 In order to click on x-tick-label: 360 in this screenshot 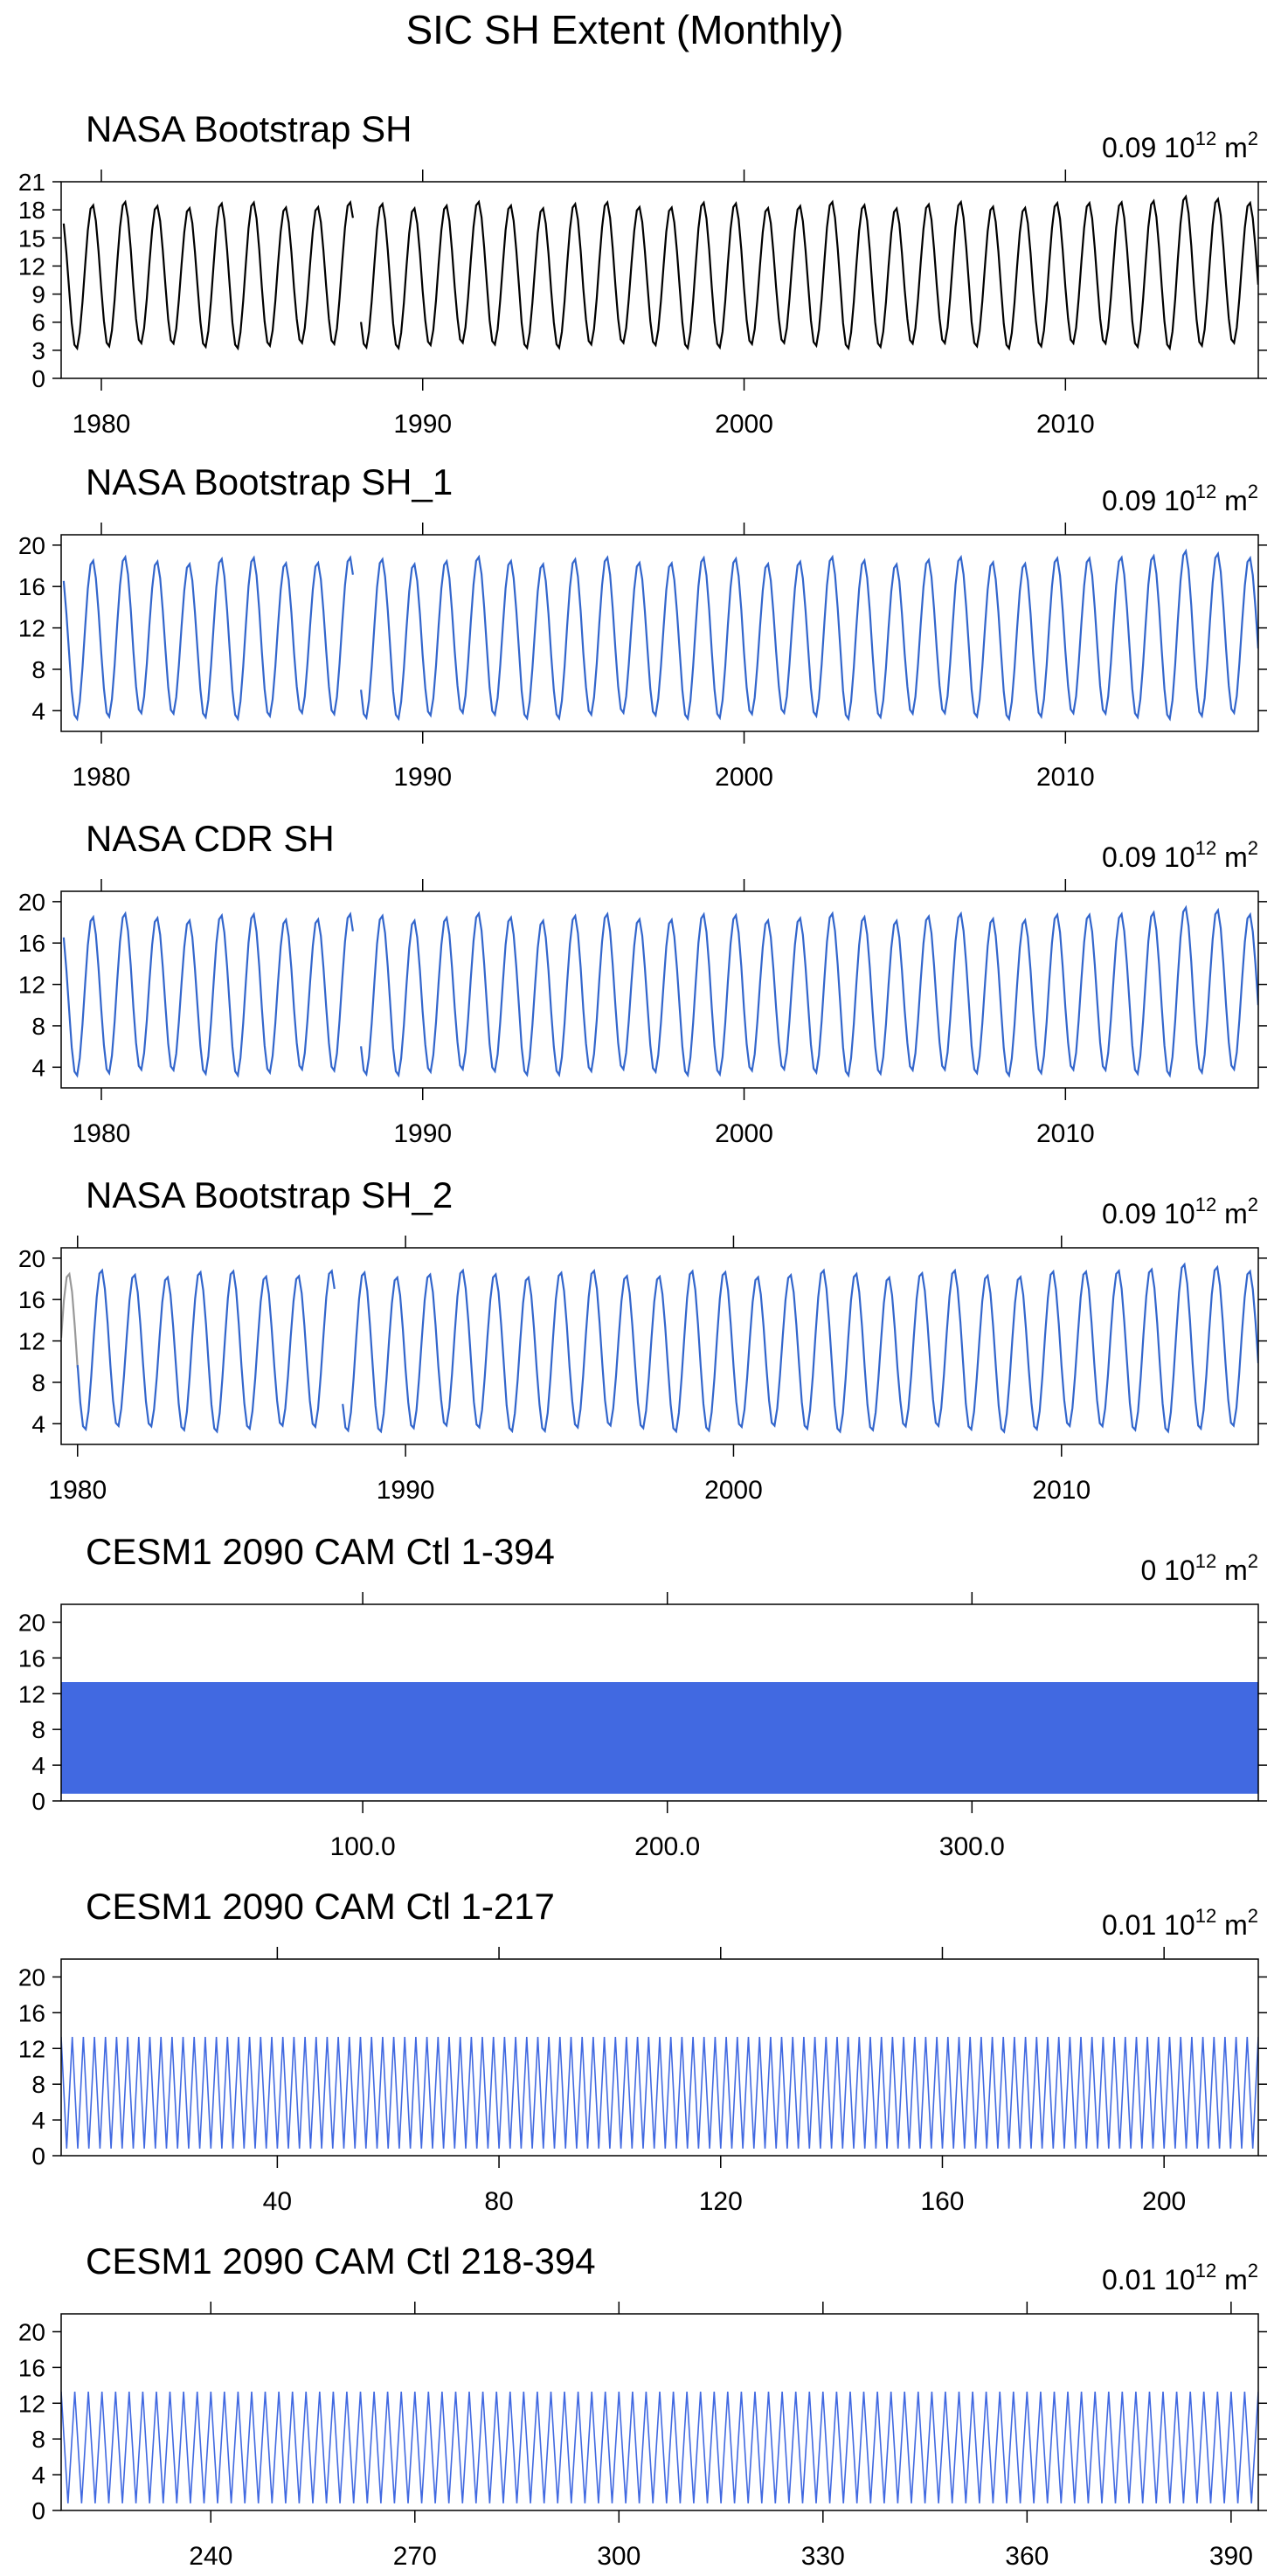, I will do `click(1027, 2556)`.